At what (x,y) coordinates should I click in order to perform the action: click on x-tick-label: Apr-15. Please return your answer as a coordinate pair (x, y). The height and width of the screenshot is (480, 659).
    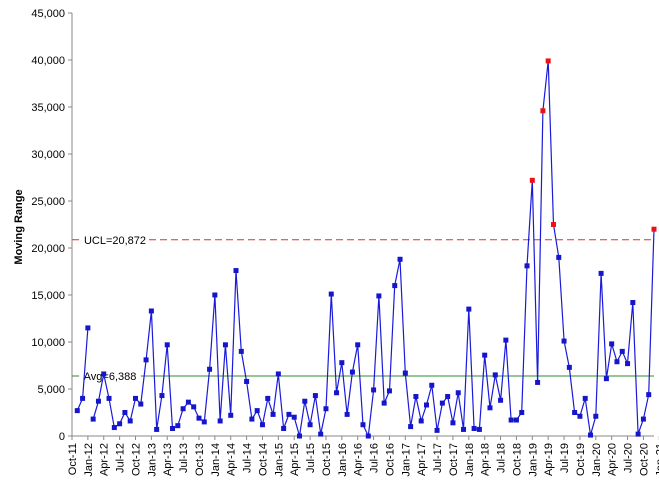
    Looking at the image, I should click on (295, 459).